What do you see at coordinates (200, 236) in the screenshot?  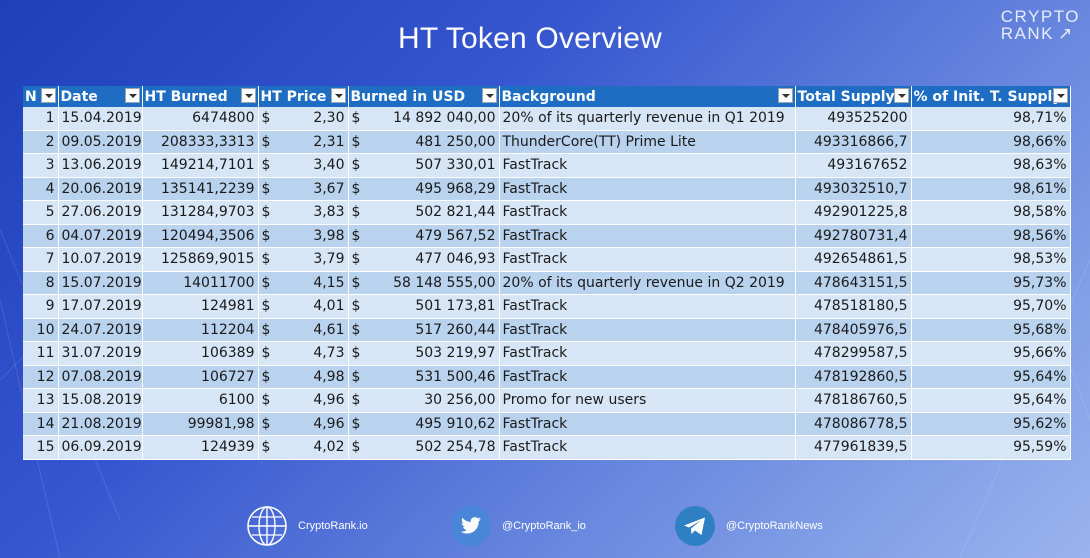 I see `cell-ht-burned: 120494,3506` at bounding box center [200, 236].